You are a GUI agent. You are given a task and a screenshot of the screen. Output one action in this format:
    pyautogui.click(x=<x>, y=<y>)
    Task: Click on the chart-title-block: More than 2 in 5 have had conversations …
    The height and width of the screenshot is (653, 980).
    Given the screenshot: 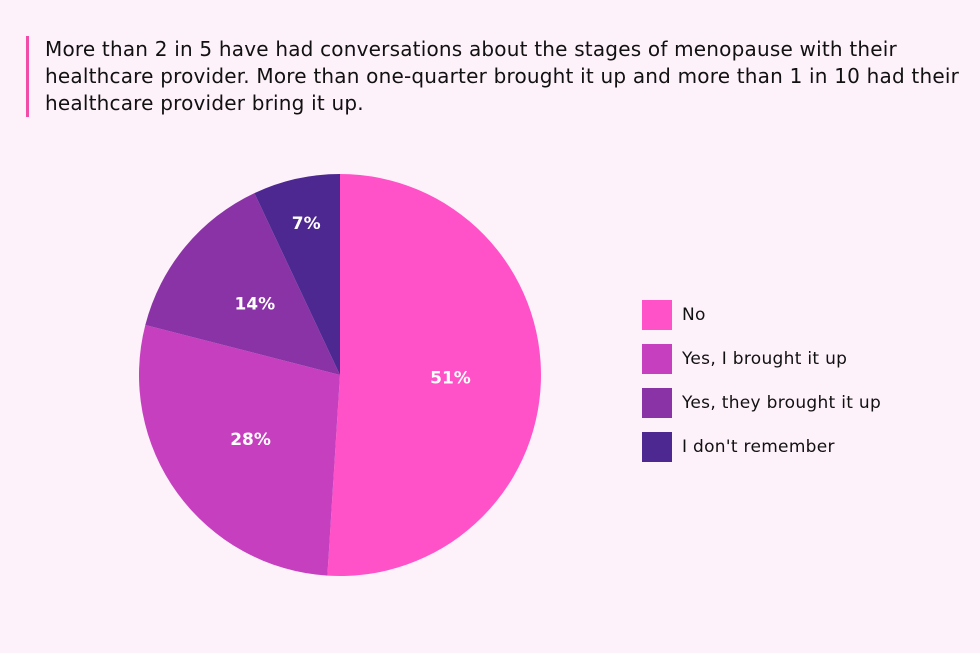 What is the action you would take?
    pyautogui.click(x=500, y=76)
    